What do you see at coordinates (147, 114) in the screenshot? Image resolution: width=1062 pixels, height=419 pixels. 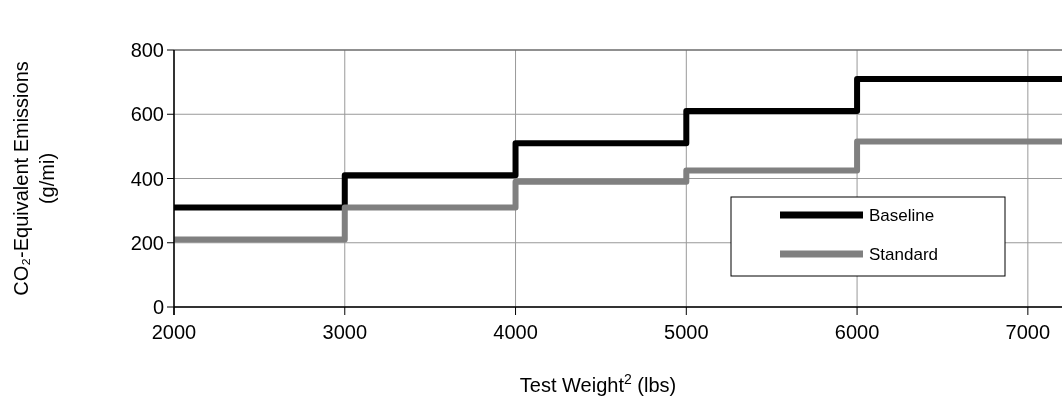 I see `y-tick-label: 600` at bounding box center [147, 114].